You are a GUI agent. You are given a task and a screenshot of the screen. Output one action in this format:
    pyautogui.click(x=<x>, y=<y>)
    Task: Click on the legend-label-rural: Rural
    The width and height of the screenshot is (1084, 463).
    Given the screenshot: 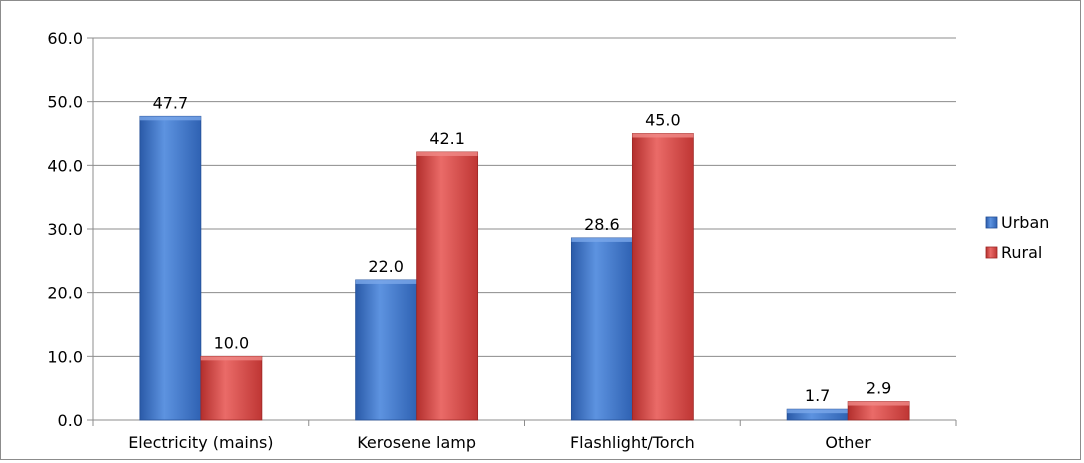 What is the action you would take?
    pyautogui.click(x=1021, y=252)
    